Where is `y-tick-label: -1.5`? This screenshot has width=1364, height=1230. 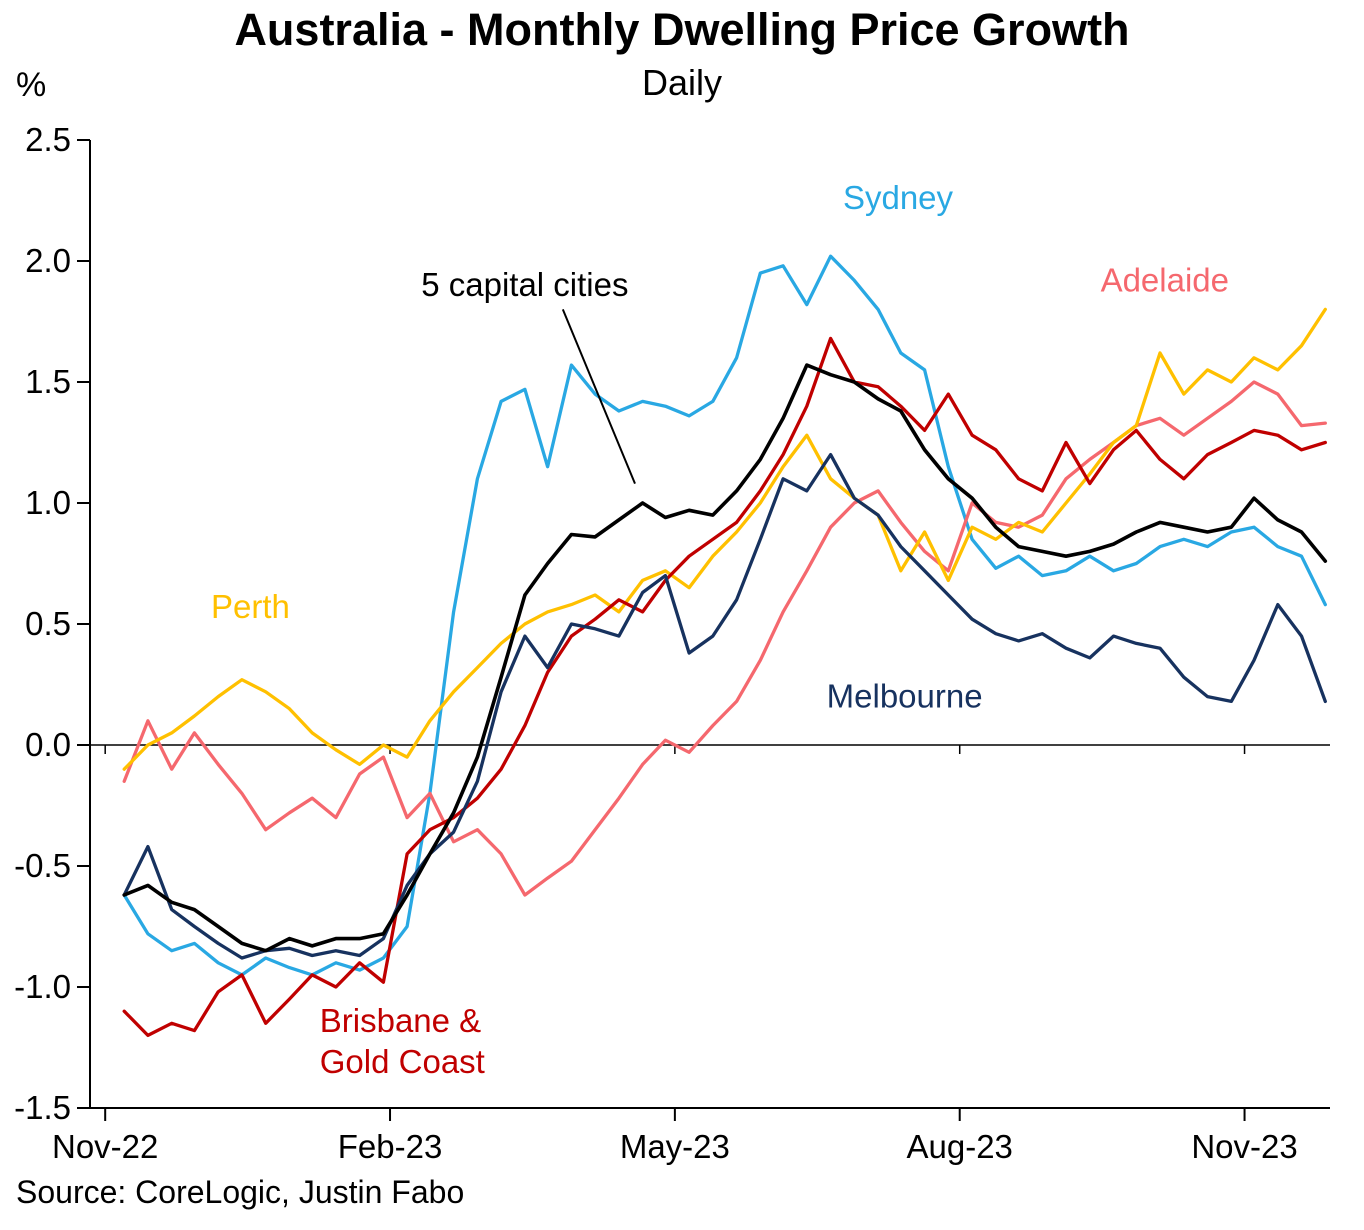 y-tick-label: -1.5 is located at coordinates (42, 1107).